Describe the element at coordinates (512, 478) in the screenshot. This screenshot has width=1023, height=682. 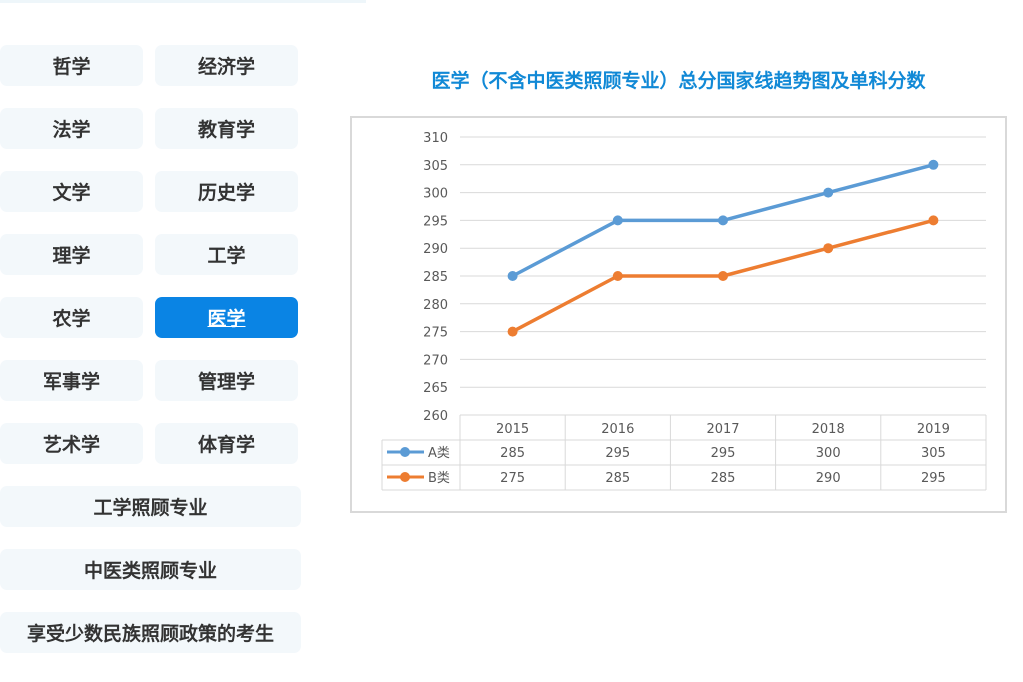
I see `table-cell: 275` at that location.